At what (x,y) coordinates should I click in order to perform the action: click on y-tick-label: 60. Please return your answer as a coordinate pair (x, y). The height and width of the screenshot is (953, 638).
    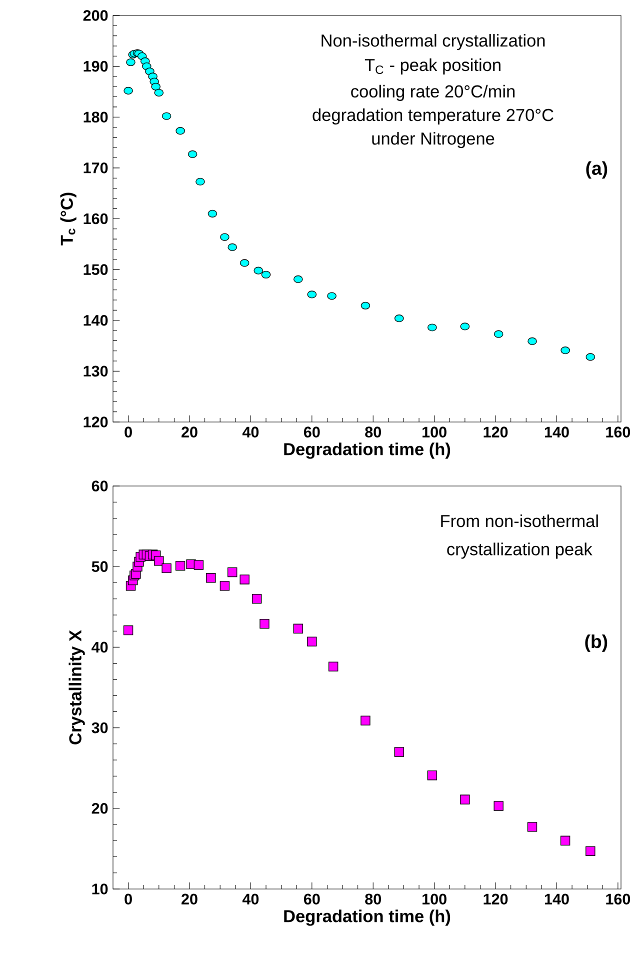
    Looking at the image, I should click on (100, 486).